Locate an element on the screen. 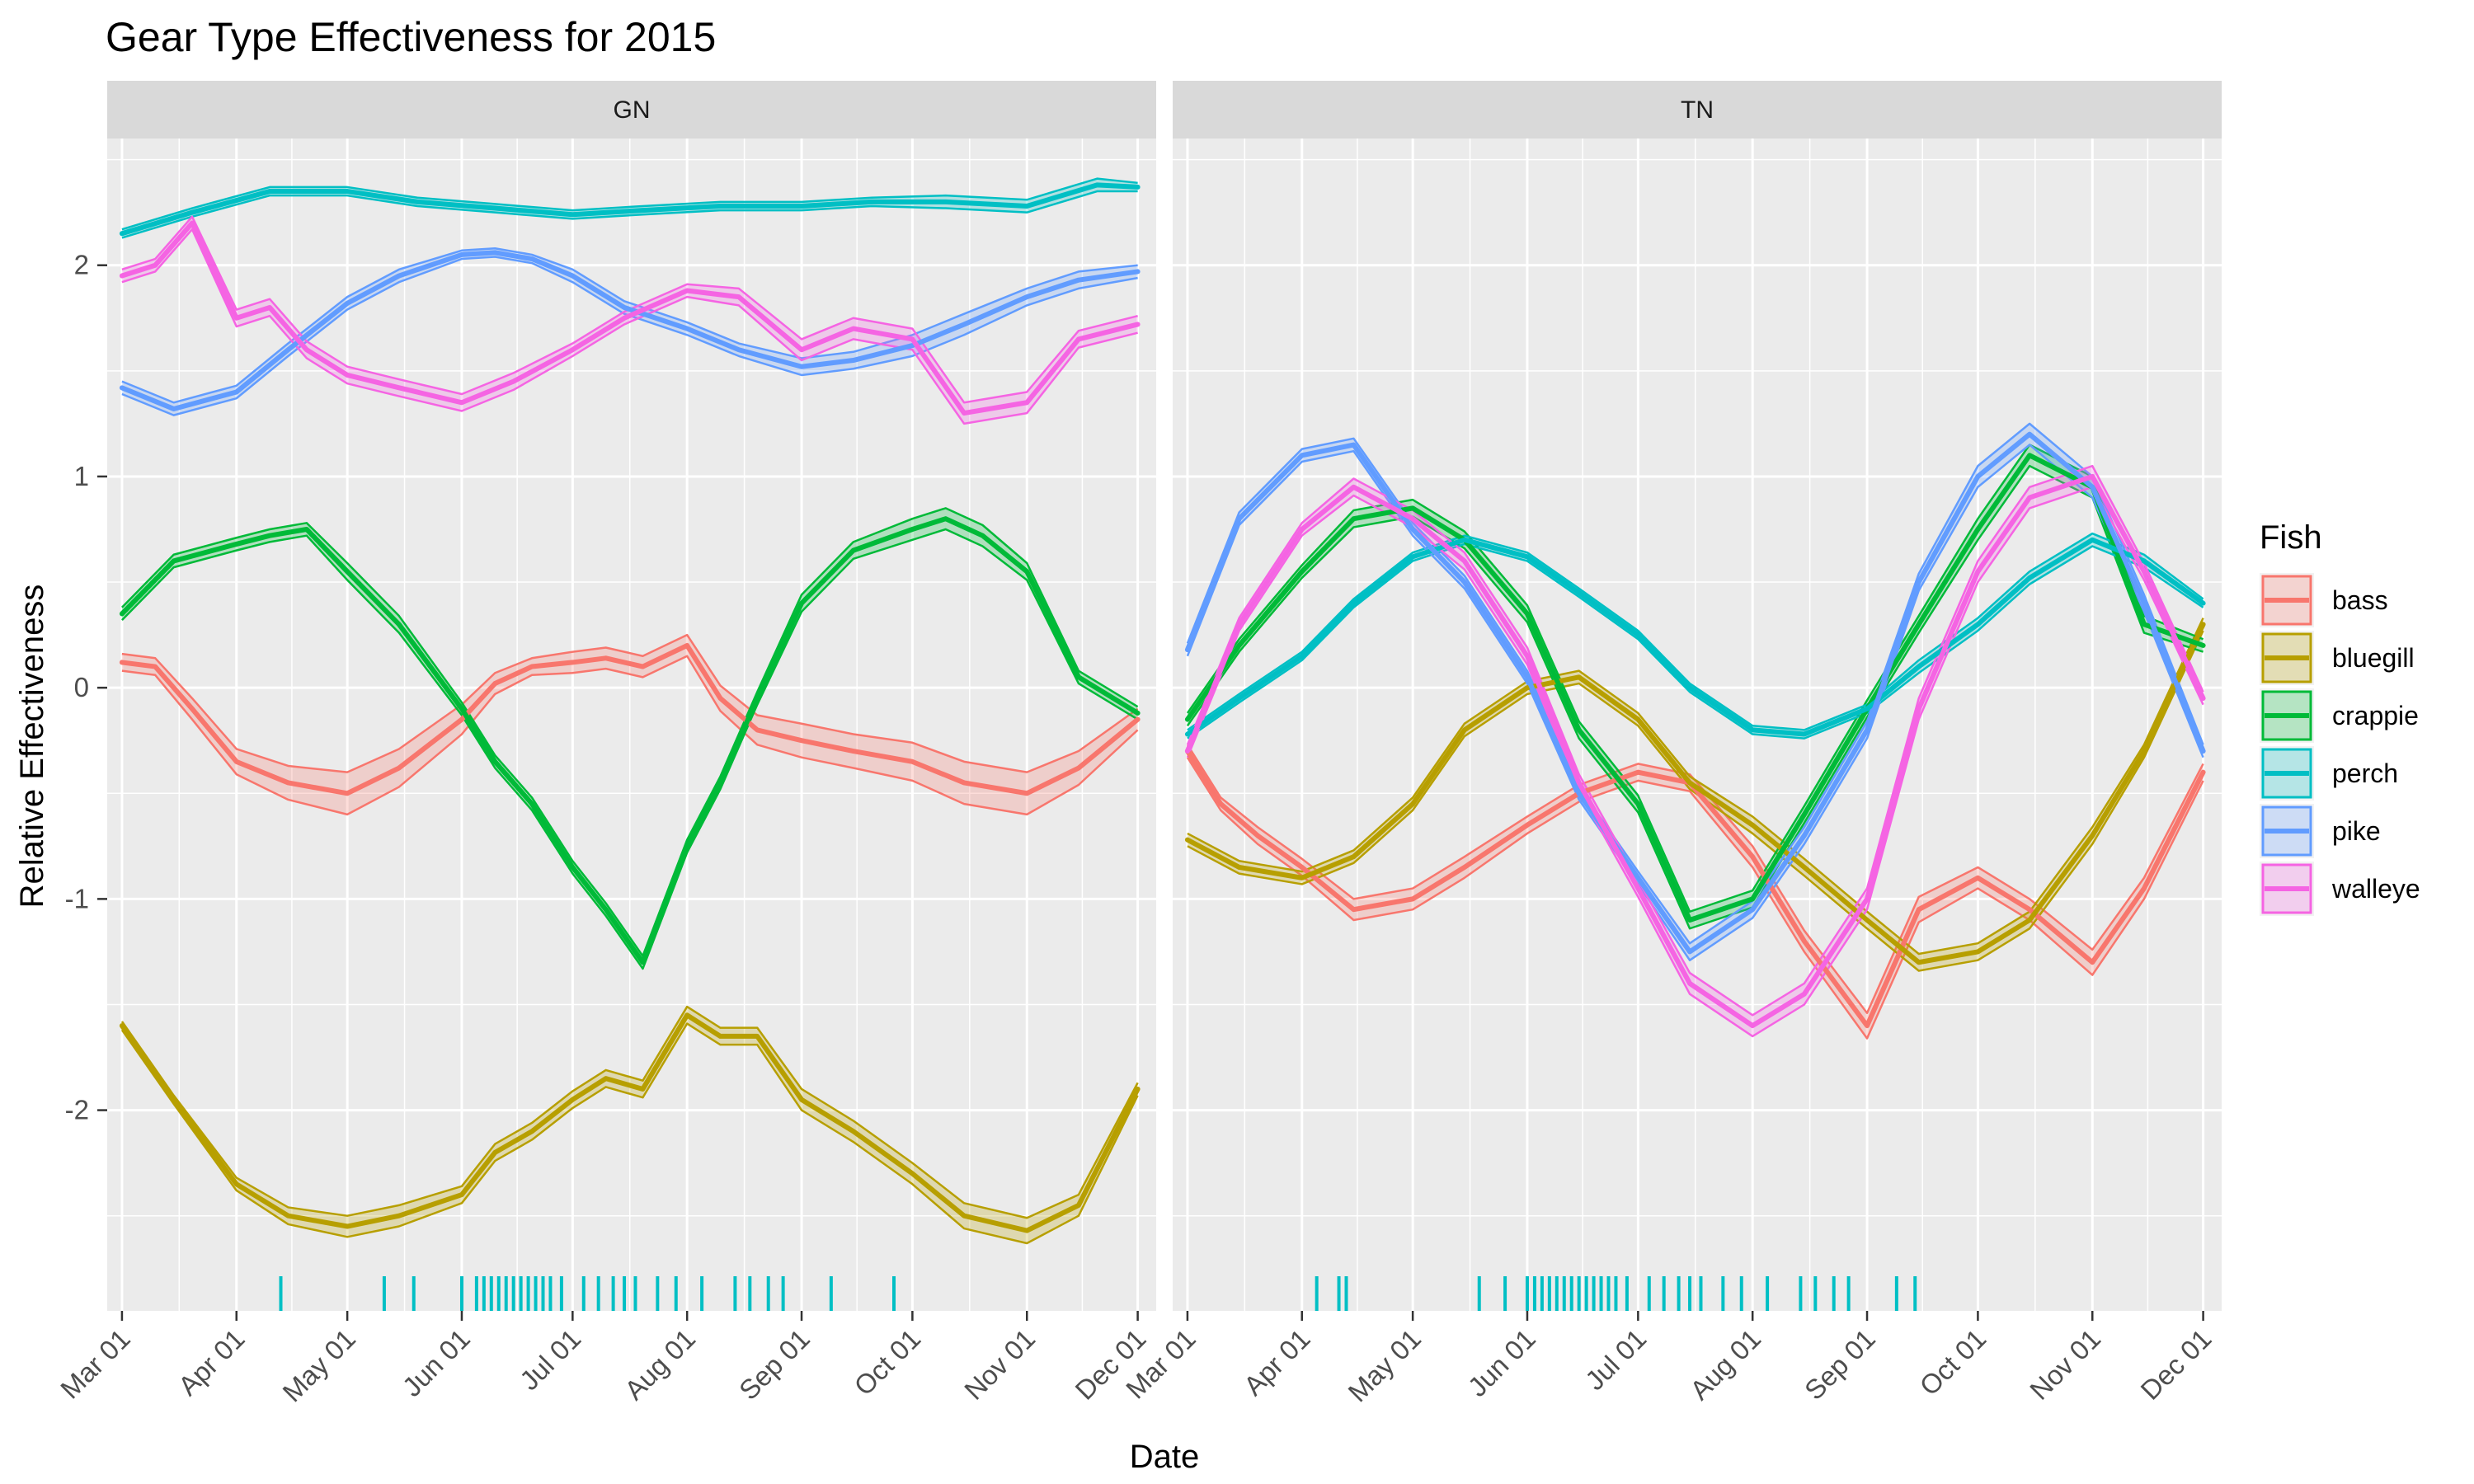 The image size is (2474, 1484). legend: Fish bass bluegill crappie perch pike walleye is located at coordinates (2340, 717).